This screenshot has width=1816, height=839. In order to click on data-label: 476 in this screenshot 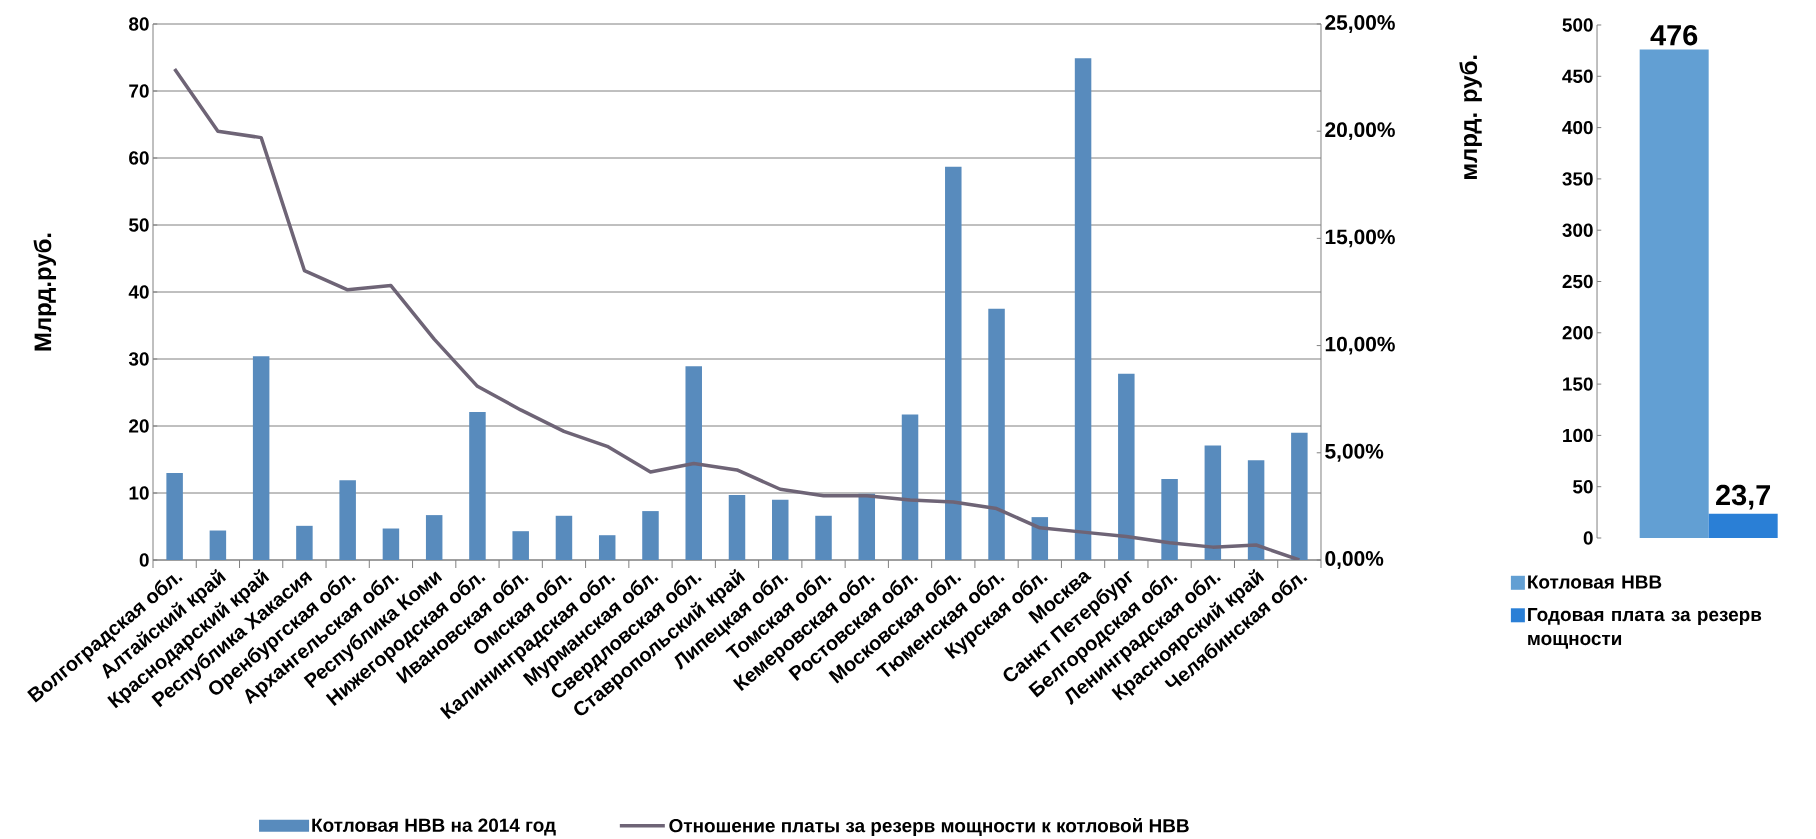, I will do `click(1674, 35)`.